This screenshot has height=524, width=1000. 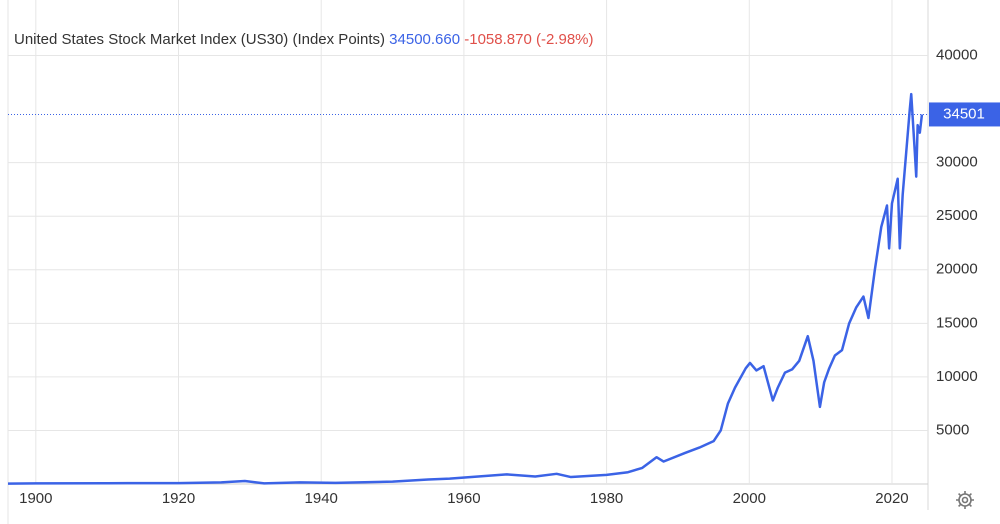 What do you see at coordinates (606, 498) in the screenshot?
I see `x-tick-label: 1980` at bounding box center [606, 498].